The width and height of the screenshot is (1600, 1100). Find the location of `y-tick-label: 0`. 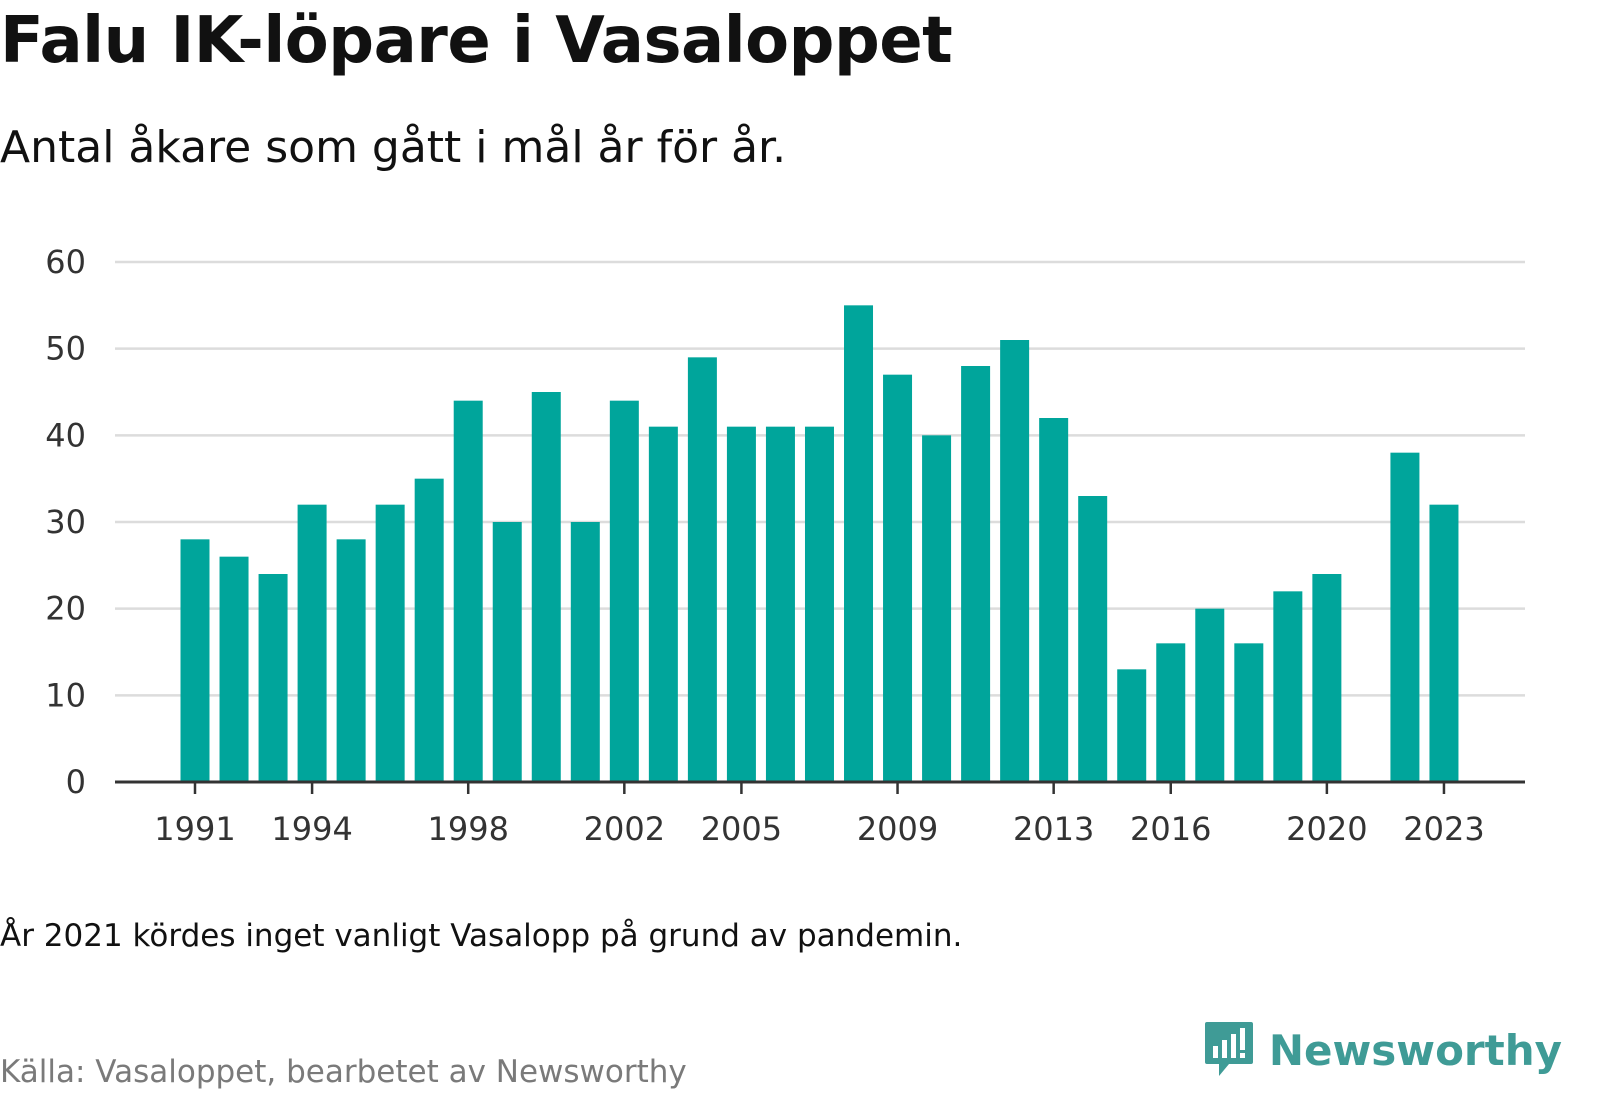

y-tick-label: 0 is located at coordinates (76, 782).